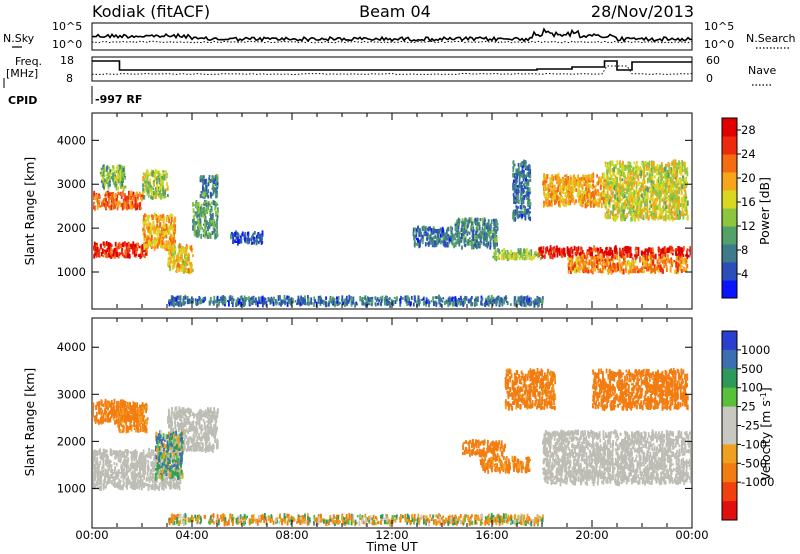 The height and width of the screenshot is (554, 800). I want to click on nave-trace, so click(392, 70).